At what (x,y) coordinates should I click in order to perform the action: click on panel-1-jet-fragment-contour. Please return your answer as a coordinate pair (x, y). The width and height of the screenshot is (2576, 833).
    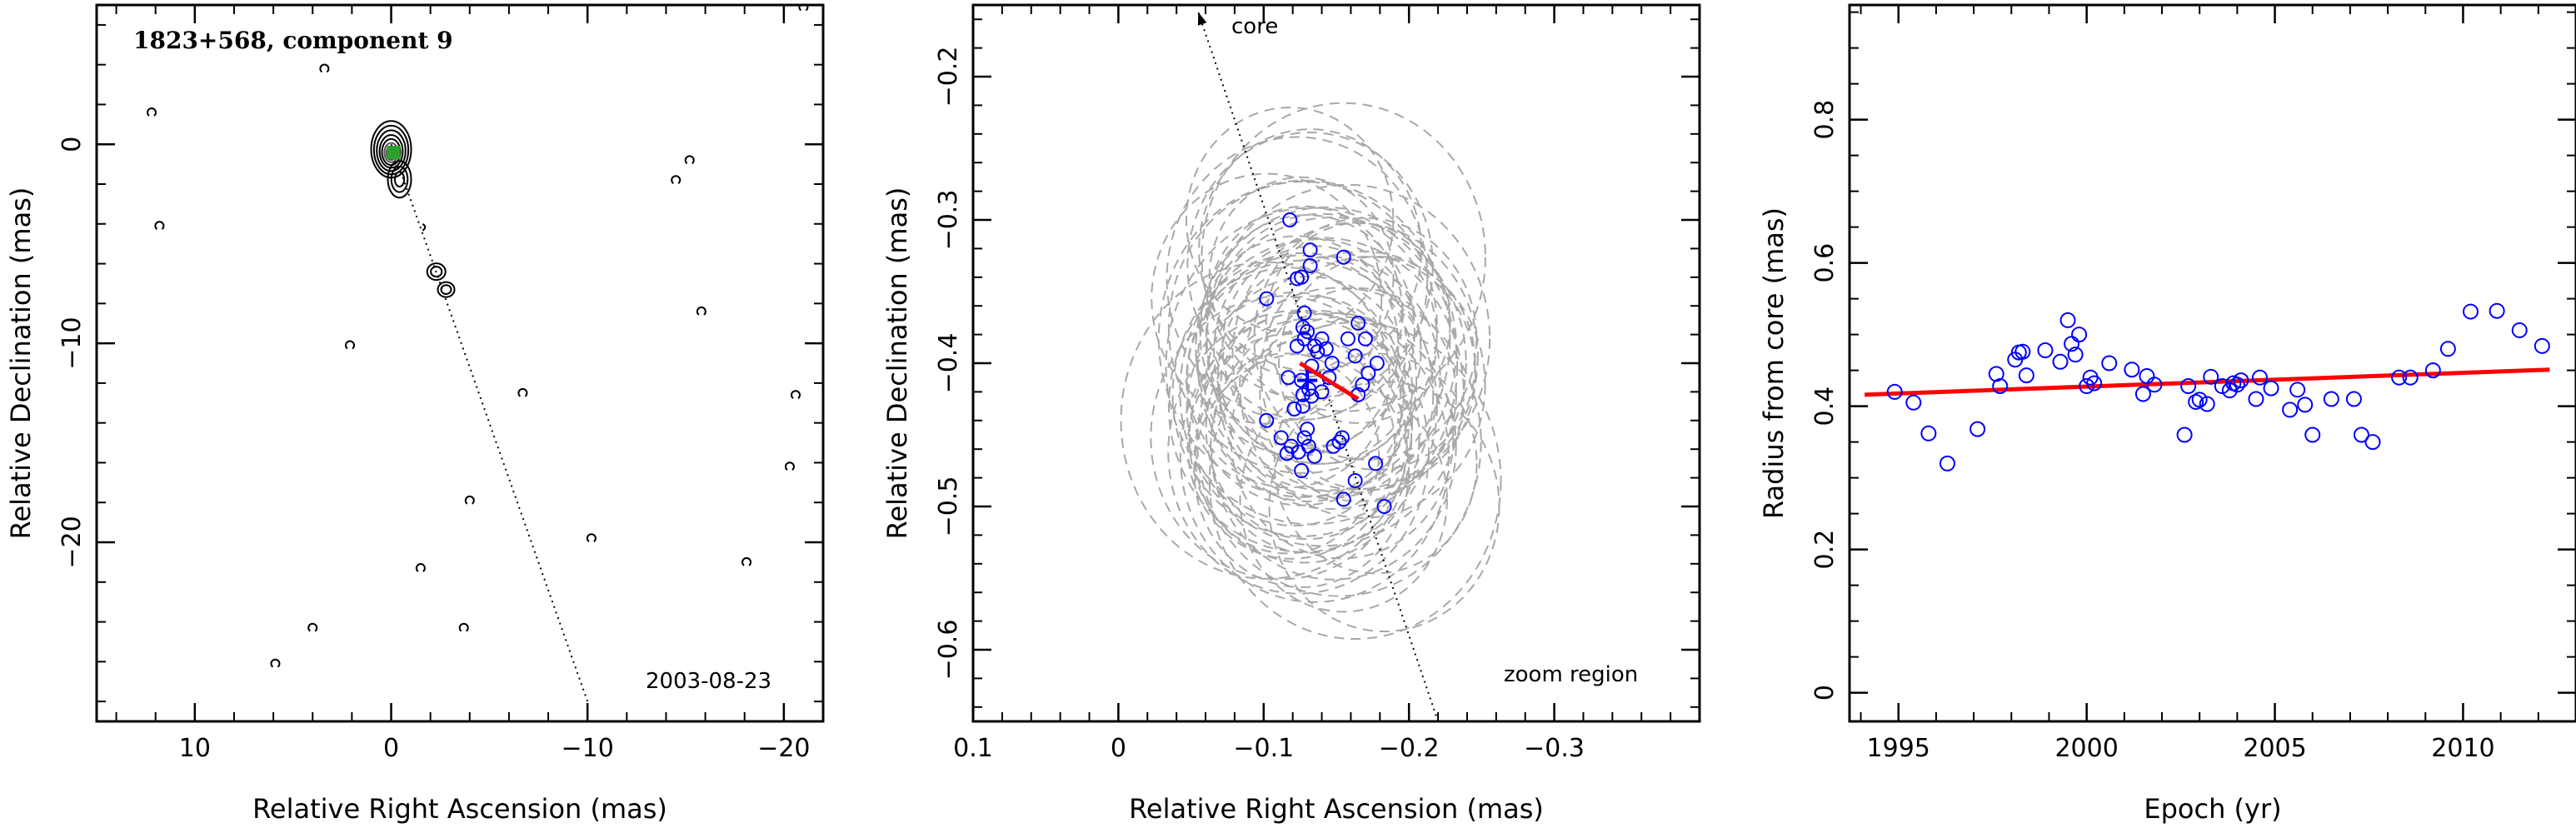
    Looking at the image, I should click on (424, 227).